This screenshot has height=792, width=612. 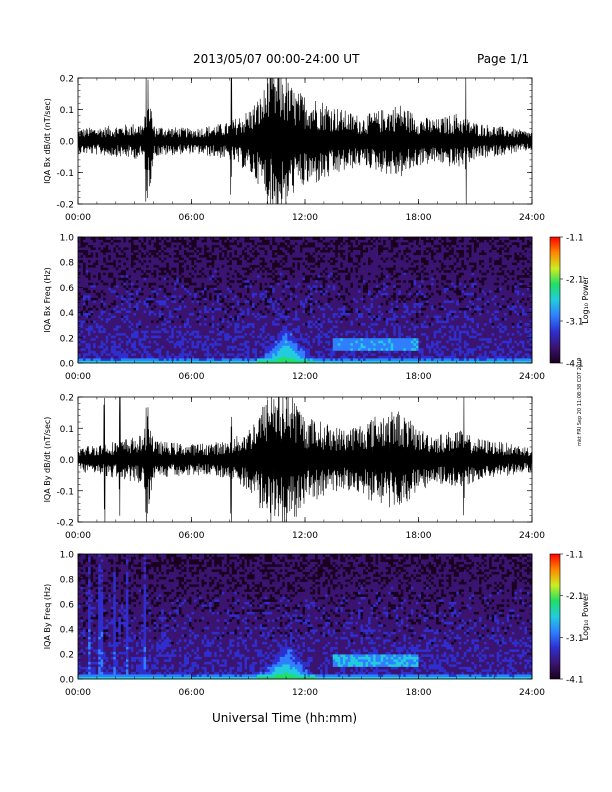 I want to click on y-axis-label: IQA By dB/dt (nT/sec), so click(x=47, y=460).